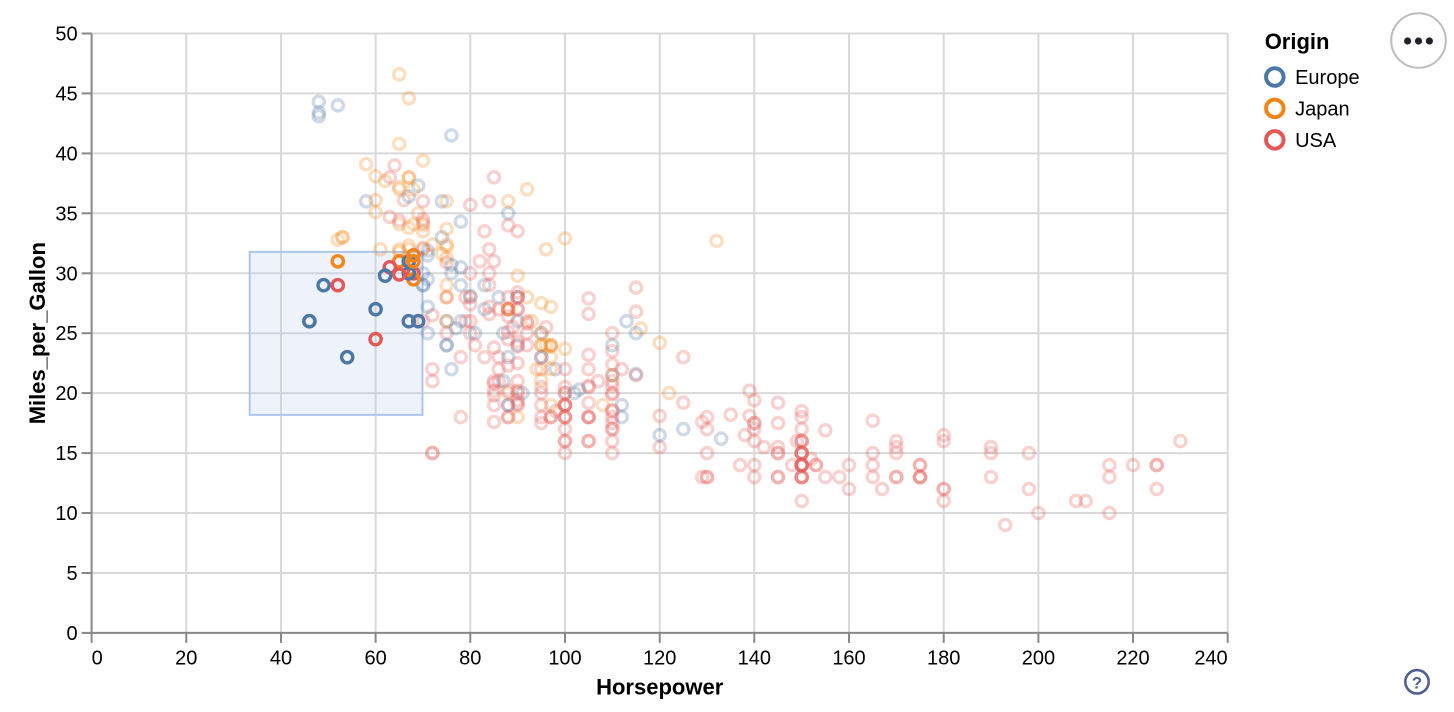 This screenshot has width=1454, height=712. Describe the element at coordinates (470, 659) in the screenshot. I see `svg-text: 80` at that location.